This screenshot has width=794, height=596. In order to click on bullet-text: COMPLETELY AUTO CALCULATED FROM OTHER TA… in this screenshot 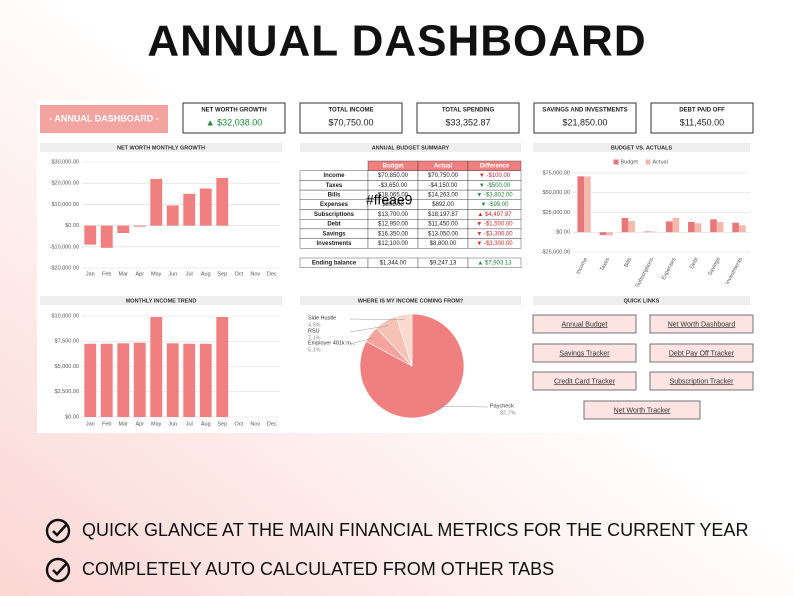, I will do `click(318, 569)`.